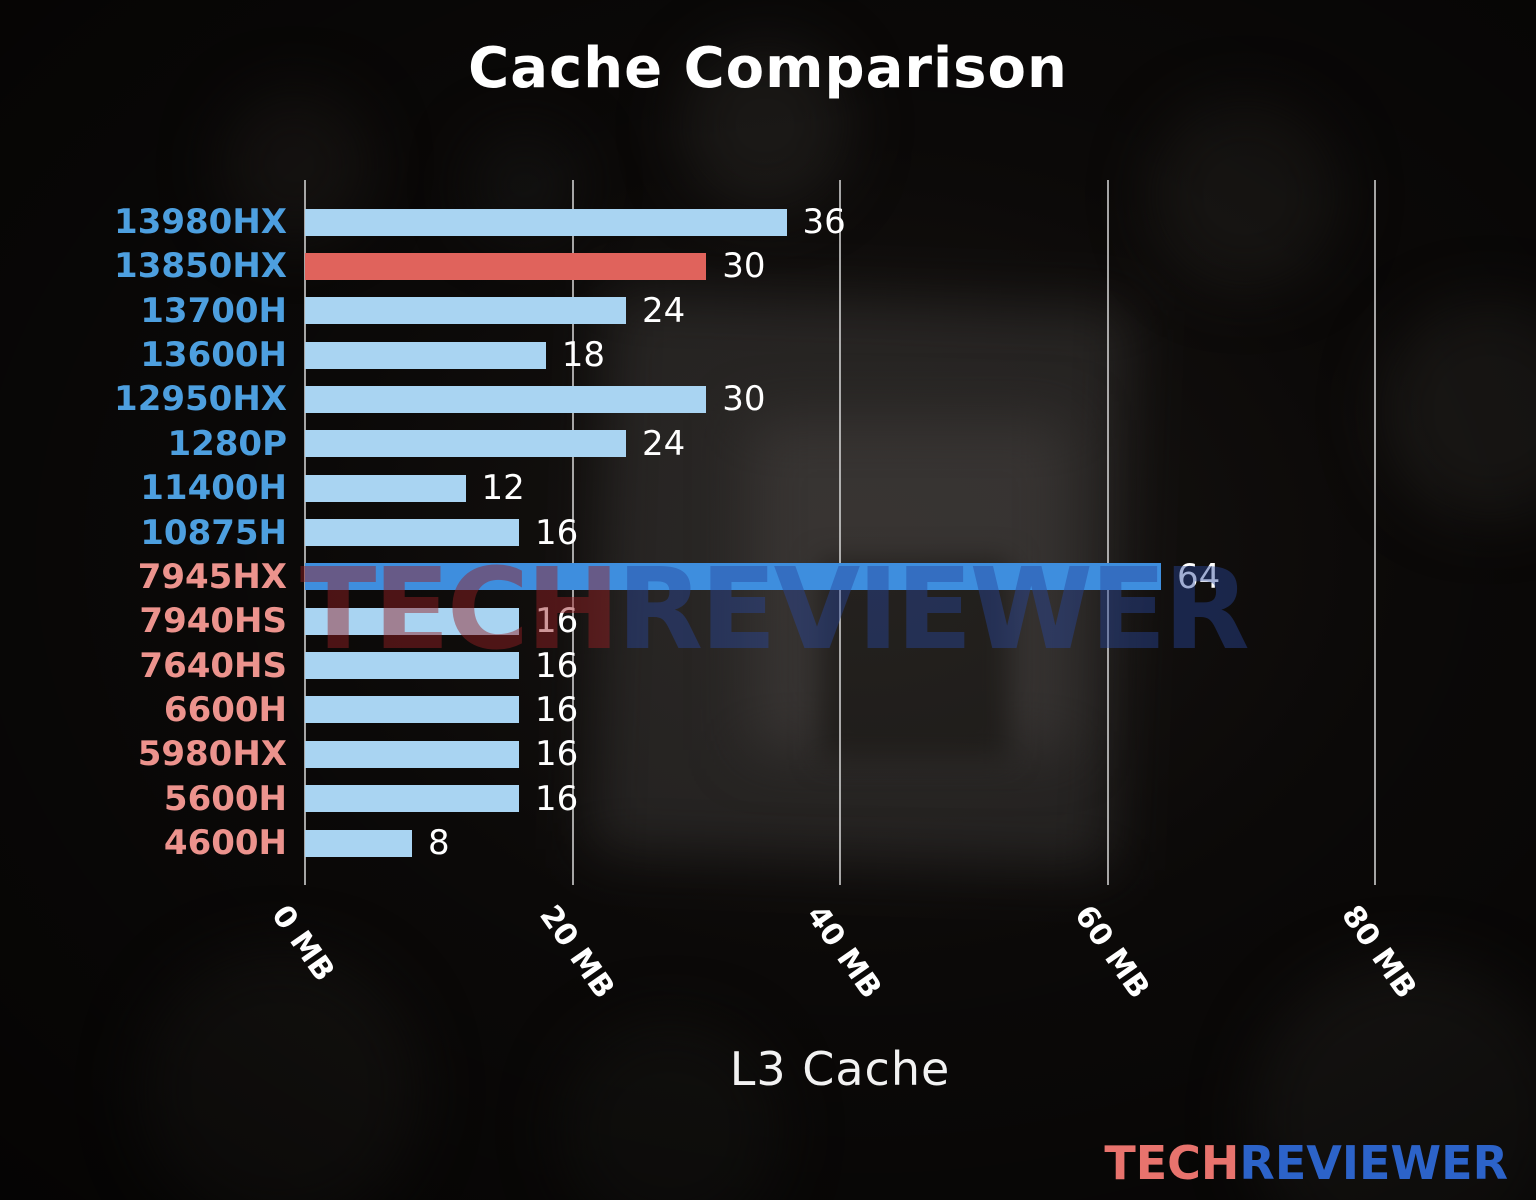  Describe the element at coordinates (225, 709) in the screenshot. I see `category-label: 6600H` at that location.